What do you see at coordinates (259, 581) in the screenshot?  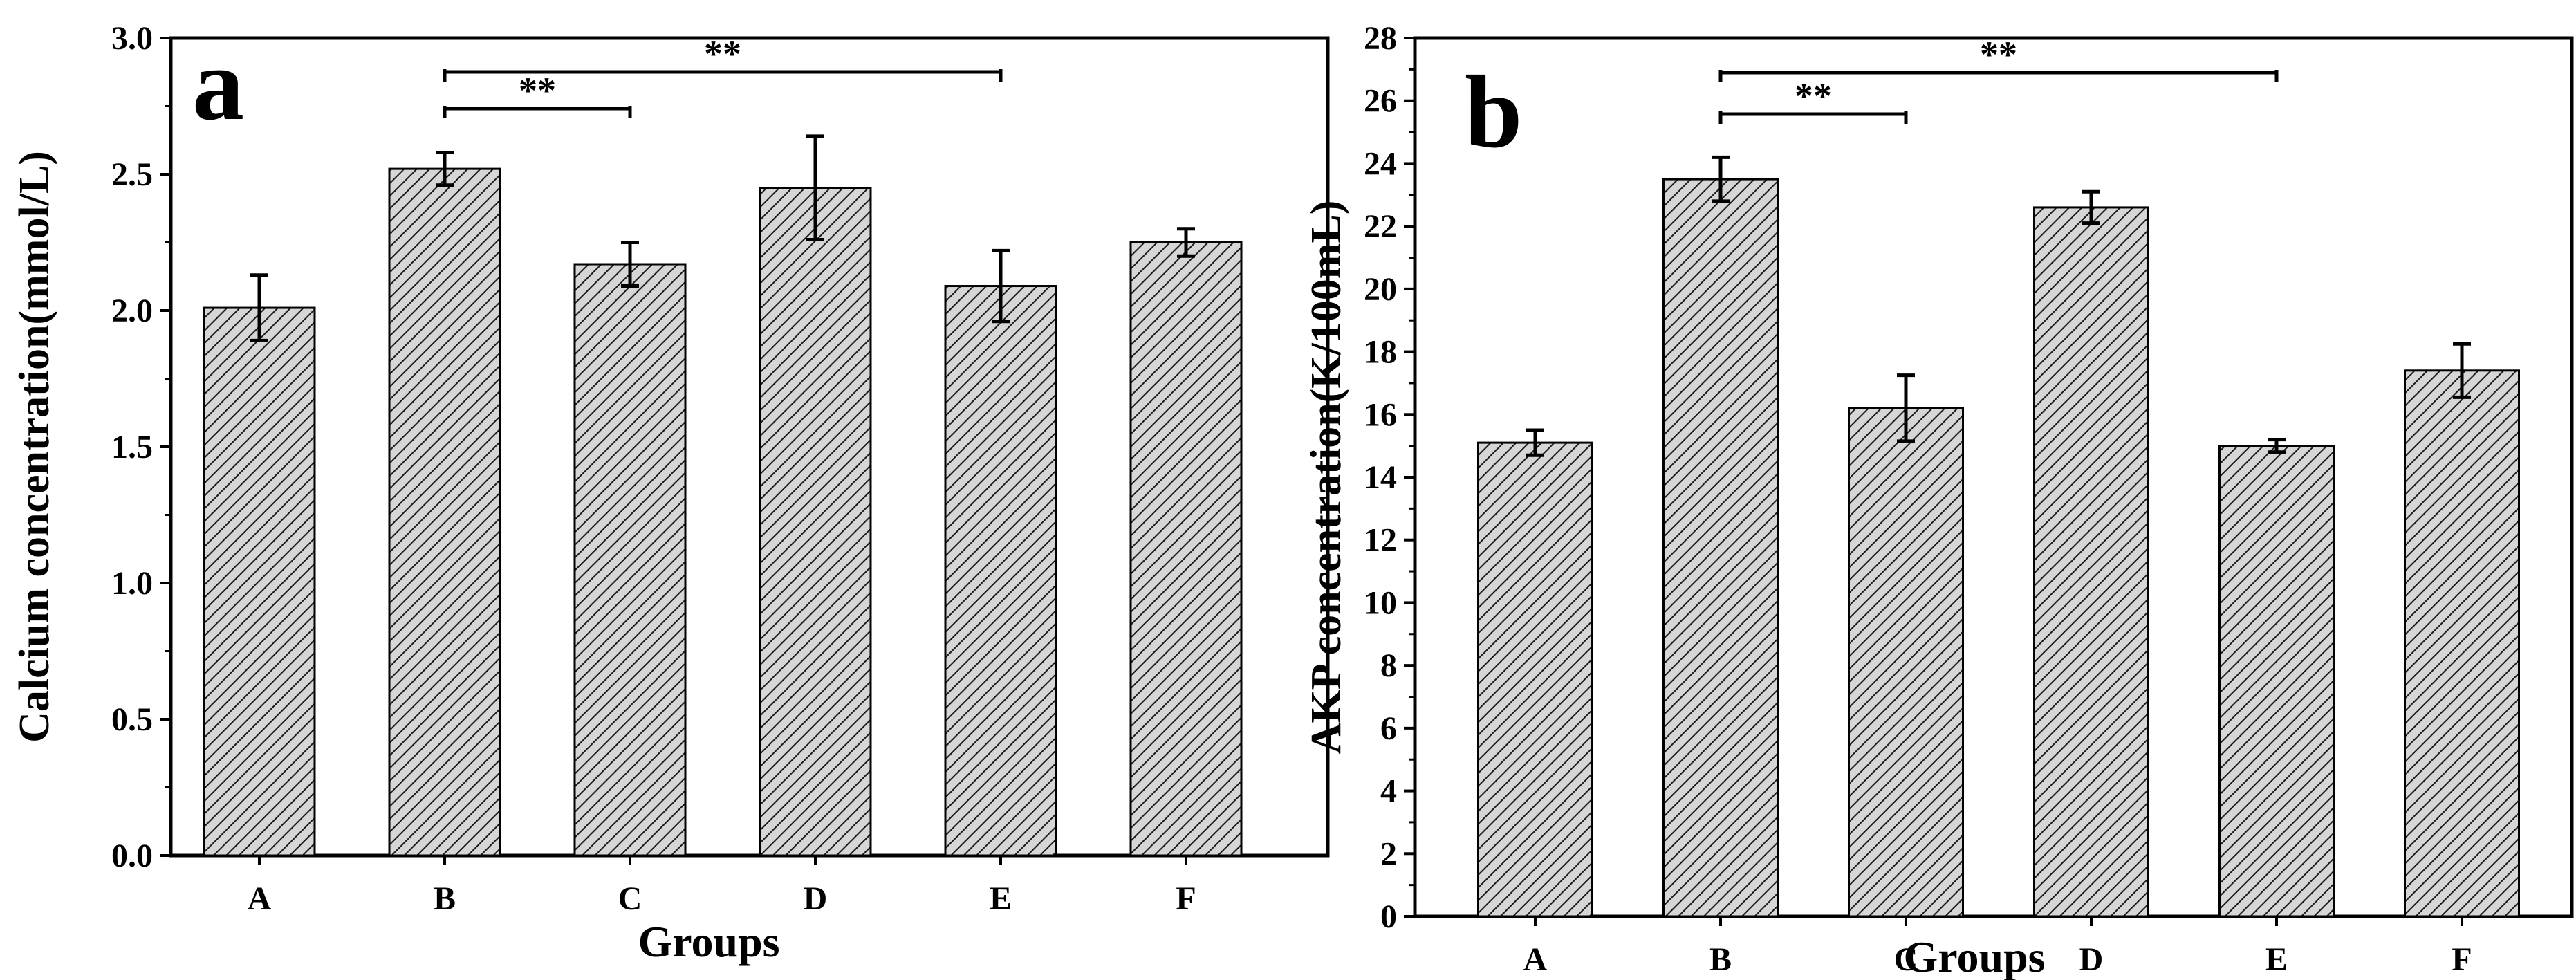 I see `bar-a-A` at bounding box center [259, 581].